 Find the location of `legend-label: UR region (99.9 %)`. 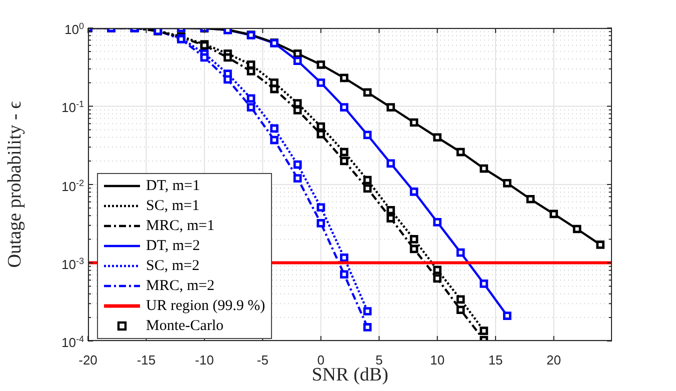

legend-label: UR region (99.9 %) is located at coordinates (206, 306).